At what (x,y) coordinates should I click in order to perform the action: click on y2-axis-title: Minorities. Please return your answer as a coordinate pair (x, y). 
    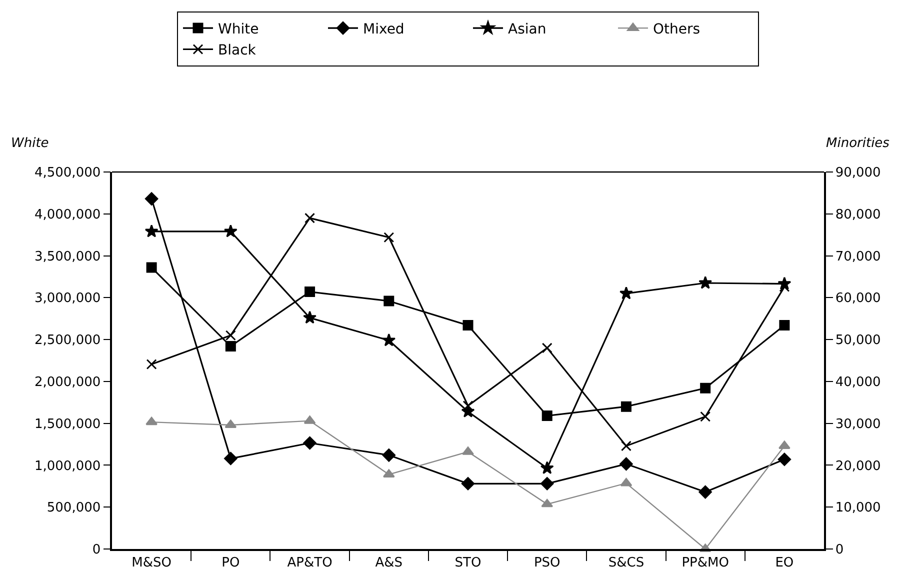
    Looking at the image, I should click on (858, 143).